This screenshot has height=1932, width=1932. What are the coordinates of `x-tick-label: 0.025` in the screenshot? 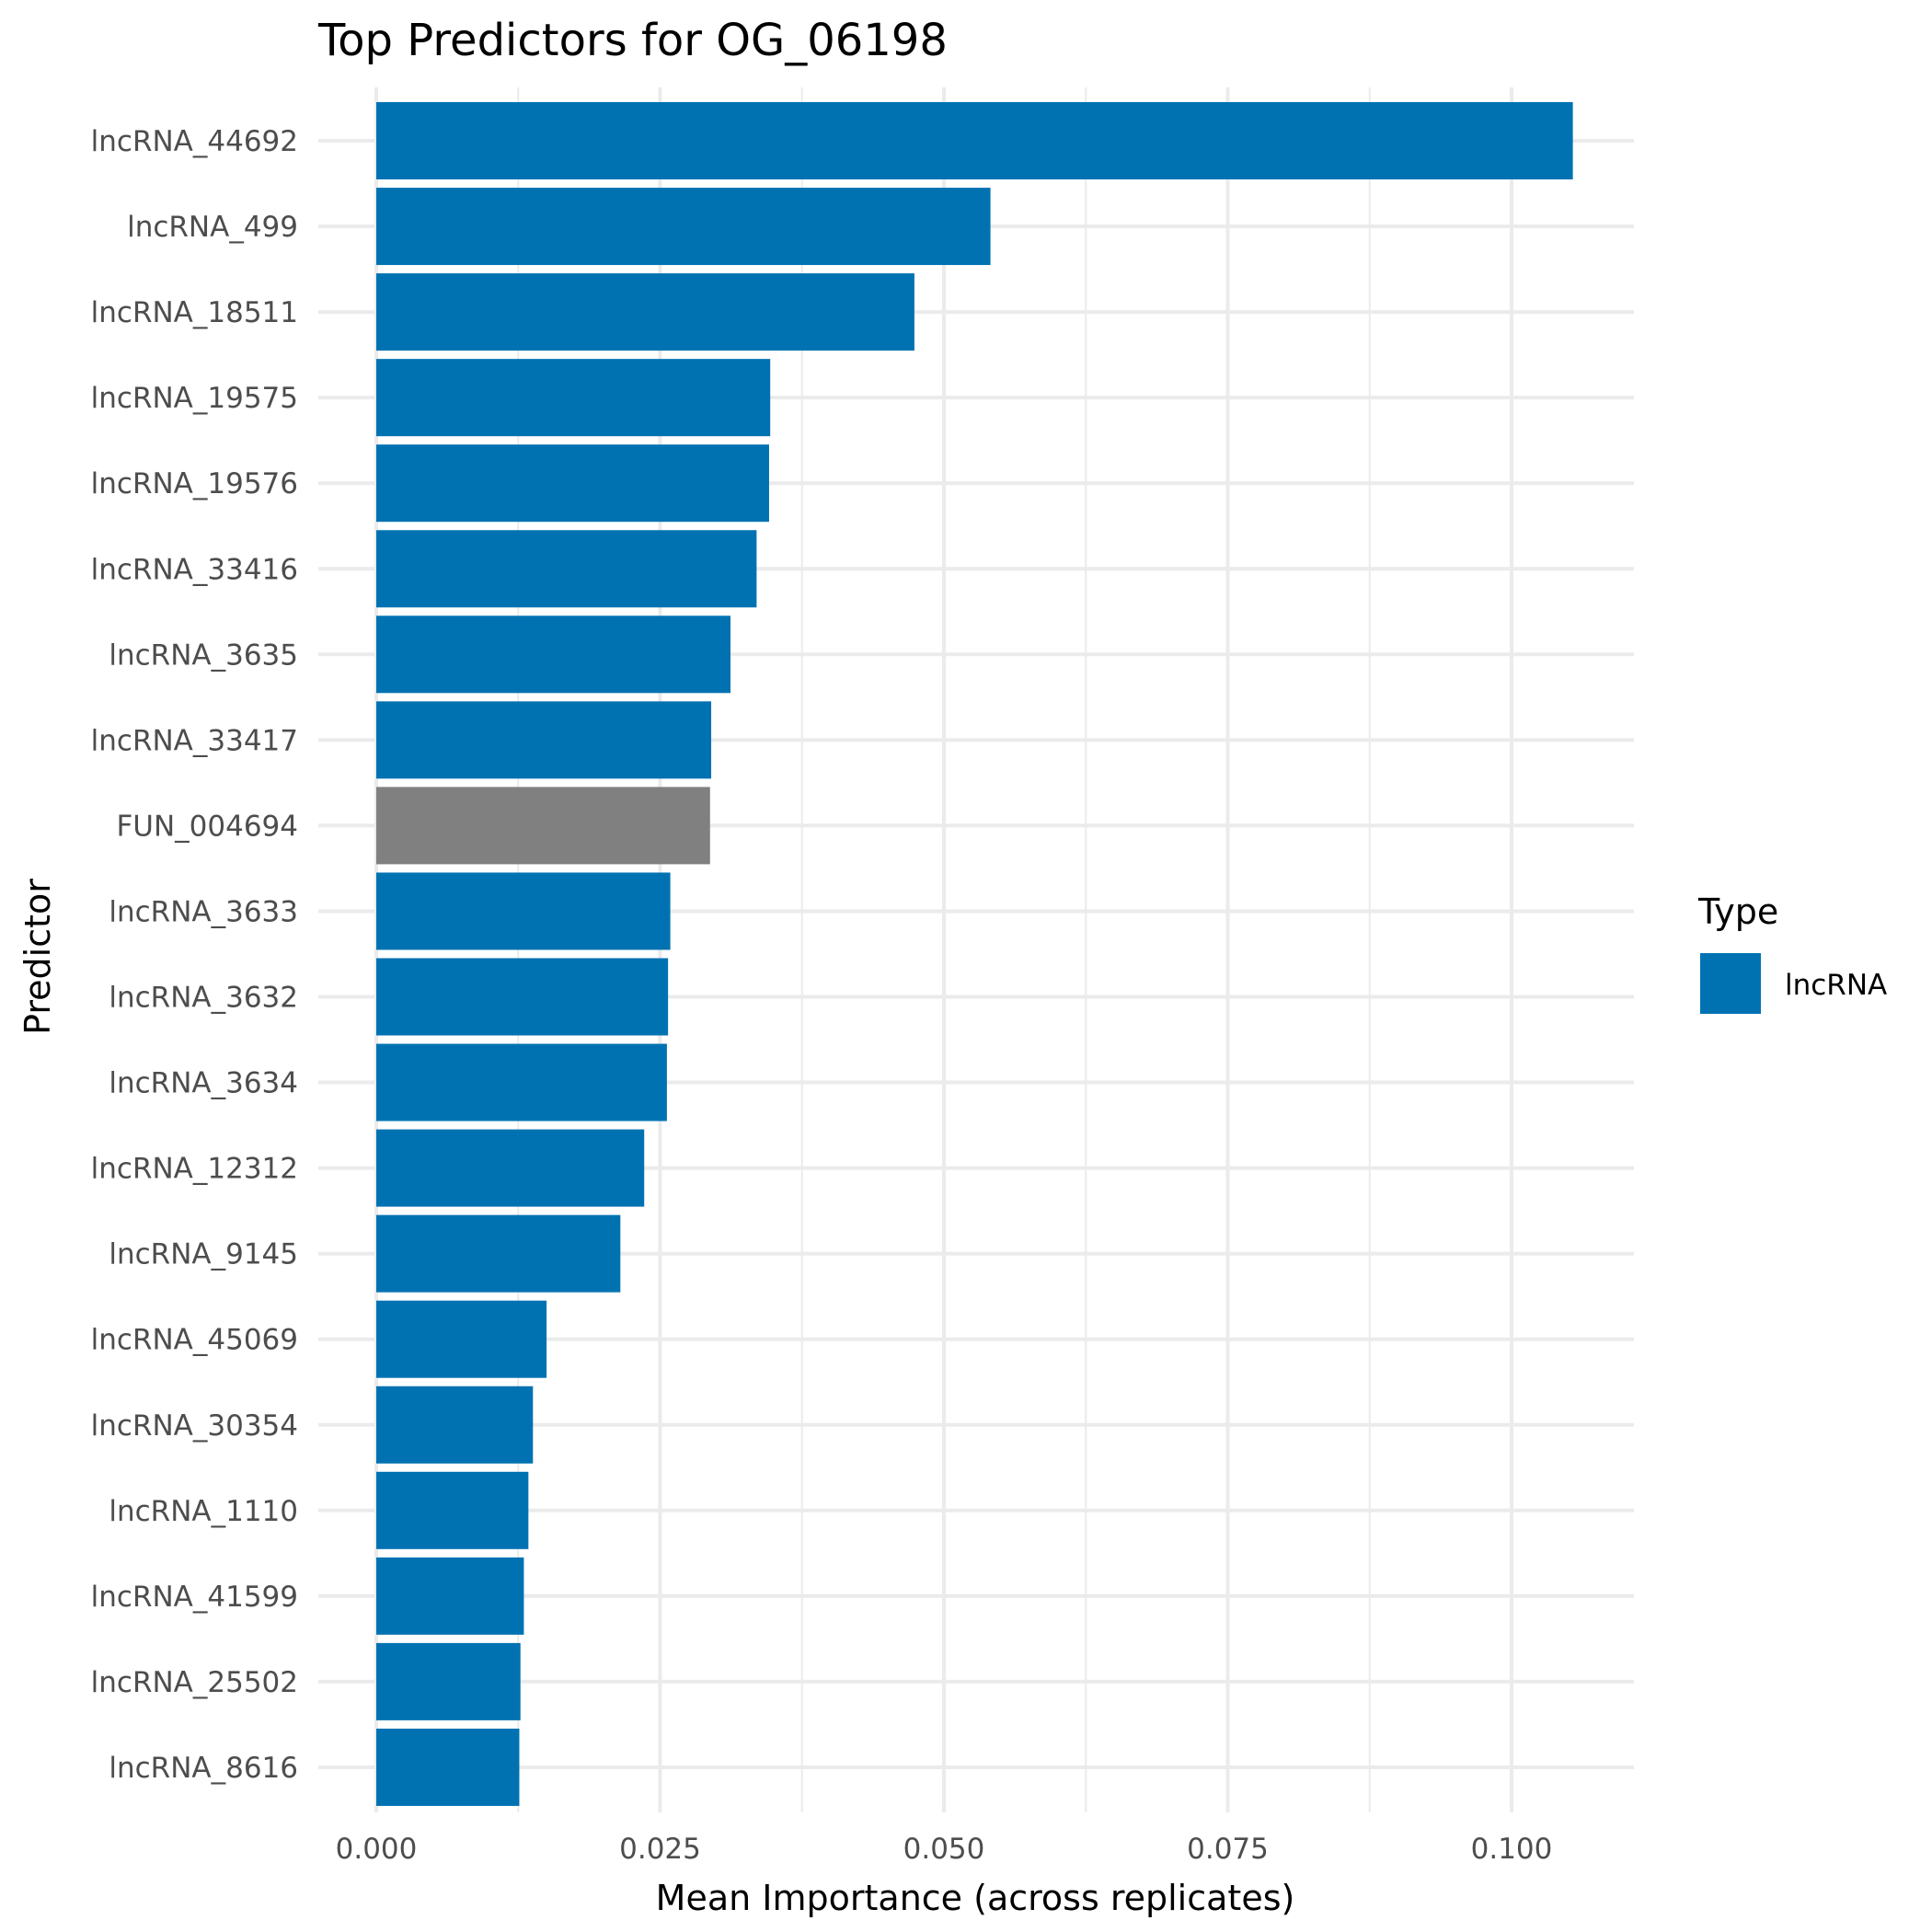 It's located at (660, 1849).